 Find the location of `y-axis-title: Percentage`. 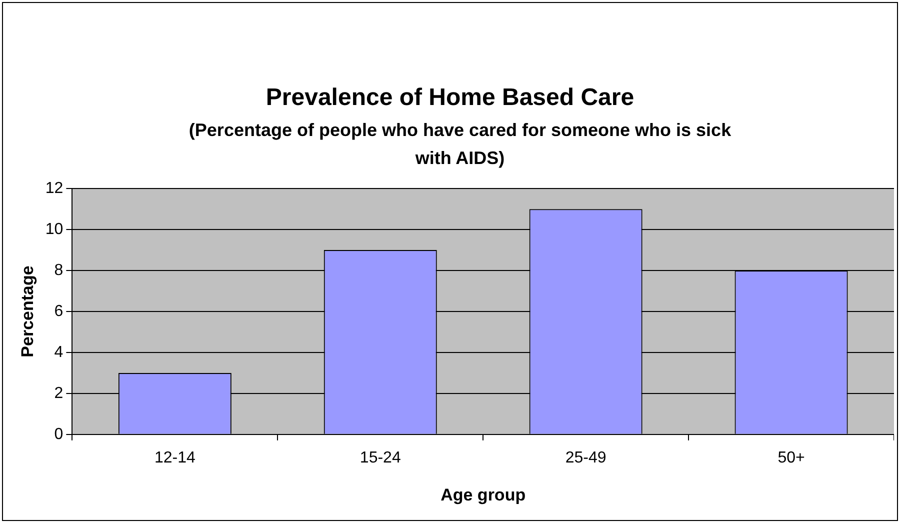

y-axis-title: Percentage is located at coordinates (27, 312).